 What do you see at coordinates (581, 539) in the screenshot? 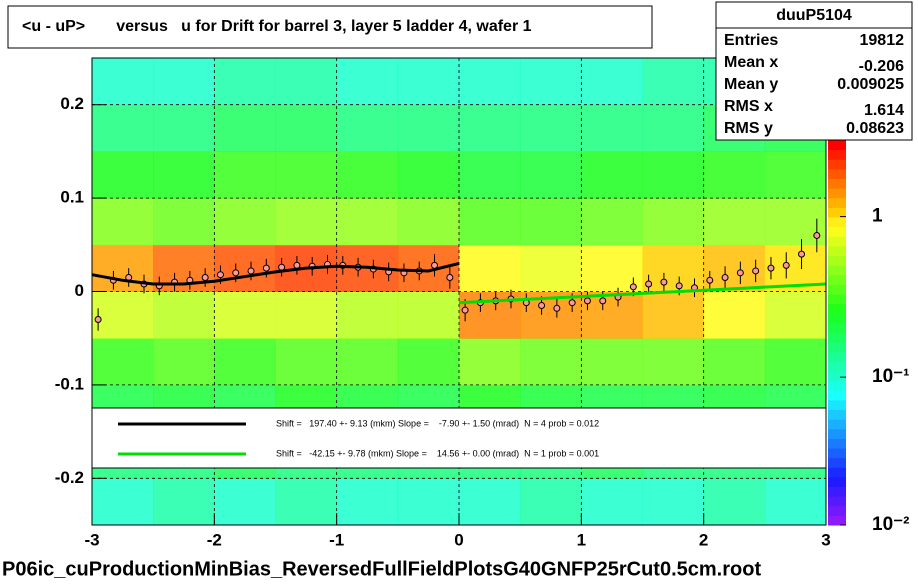
I see `x-tick-label: 1` at bounding box center [581, 539].